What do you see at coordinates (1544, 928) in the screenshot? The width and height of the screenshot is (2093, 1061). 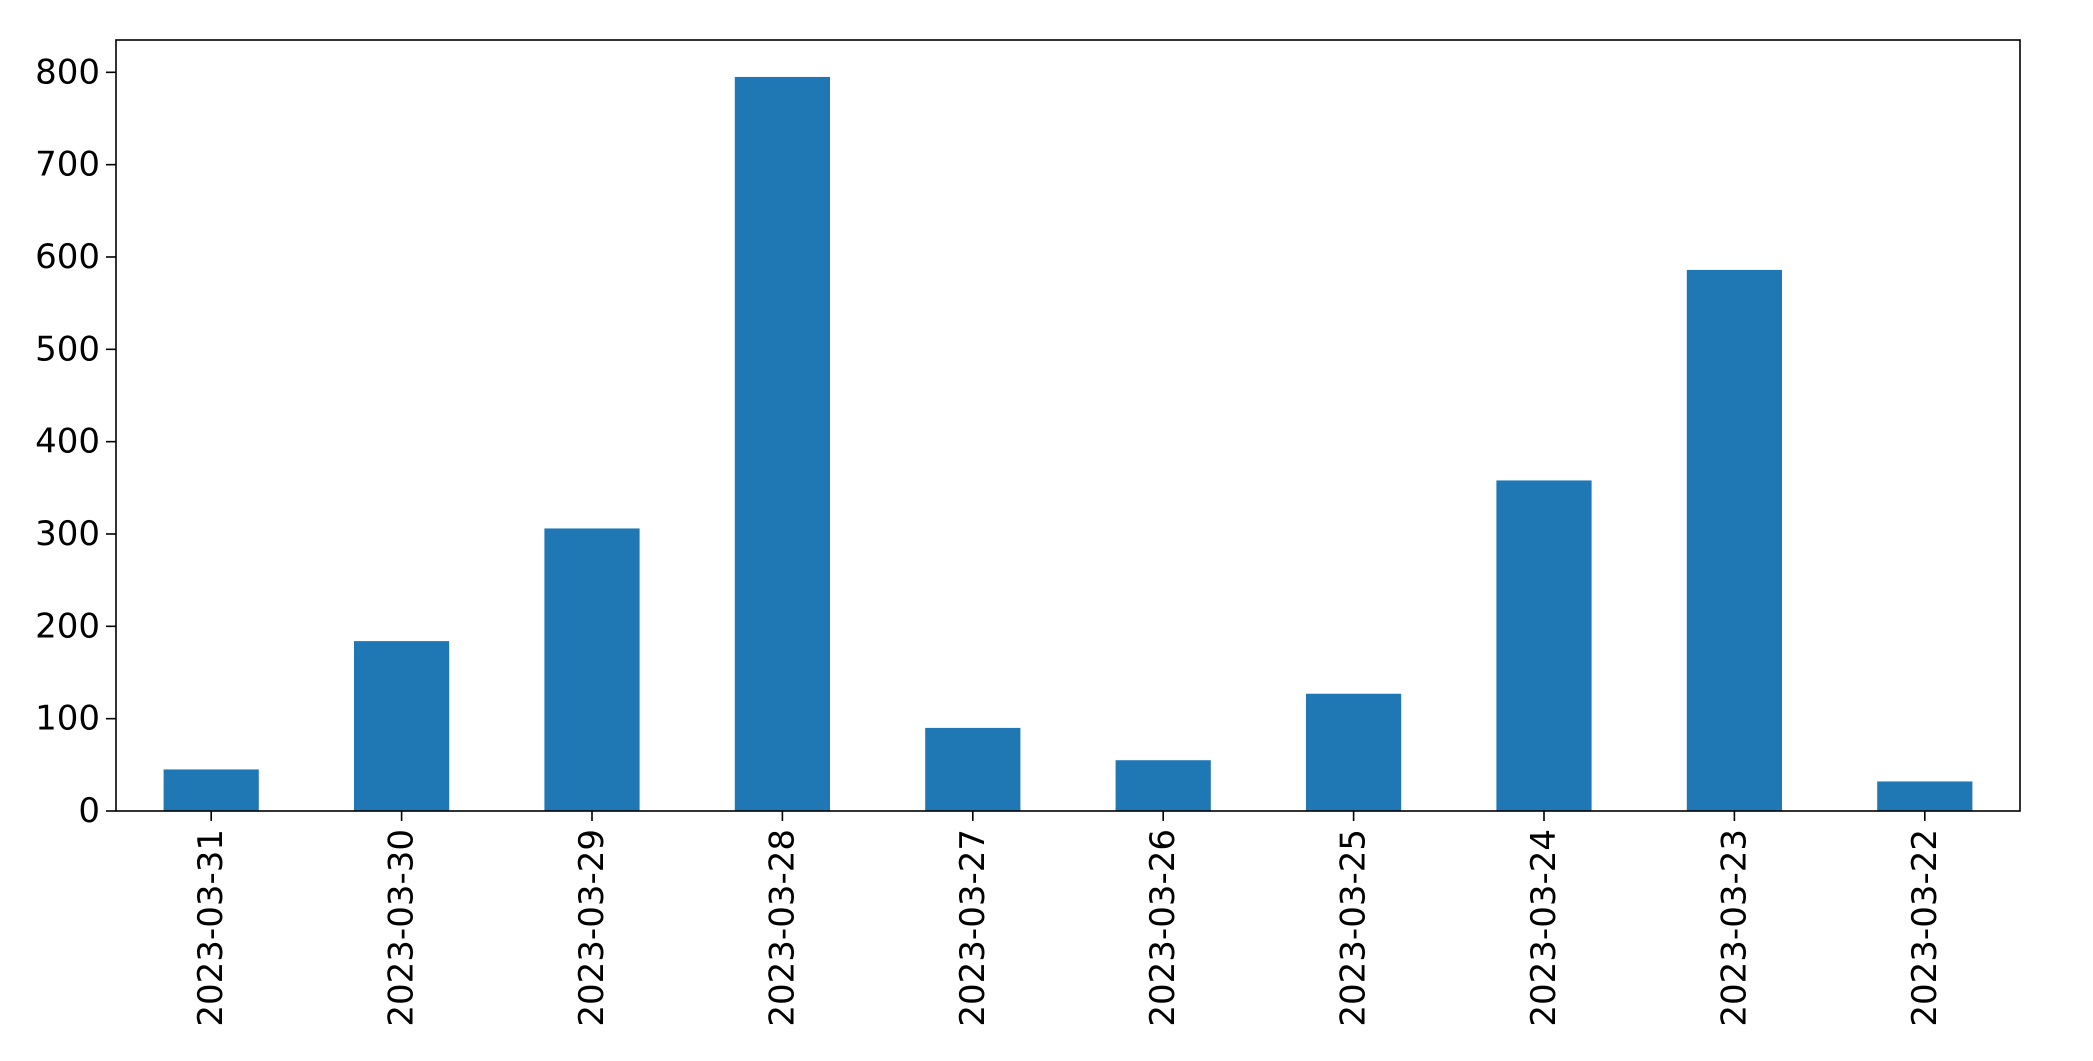 I see `x-tick-label: 2023-03-24` at bounding box center [1544, 928].